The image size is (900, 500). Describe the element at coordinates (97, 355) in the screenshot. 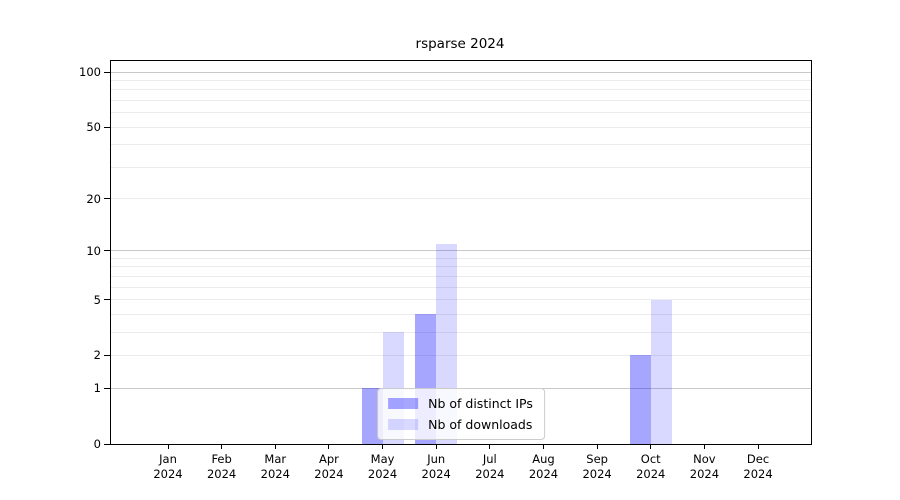

I see `y-tick-label: 2` at that location.